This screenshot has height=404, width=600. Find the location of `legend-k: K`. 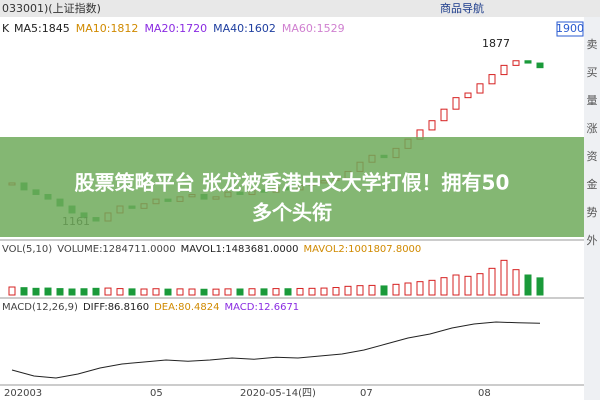

legend-k: K is located at coordinates (6, 28).